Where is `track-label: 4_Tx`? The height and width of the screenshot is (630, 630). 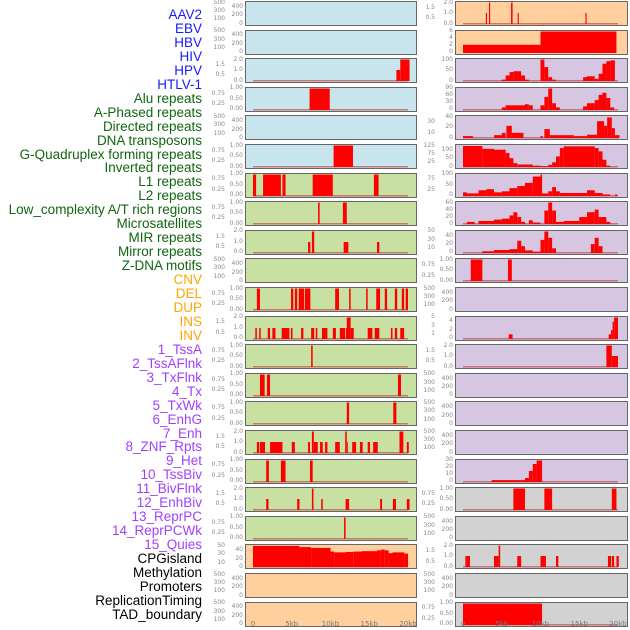
track-label: 4_Tx is located at coordinates (186, 391).